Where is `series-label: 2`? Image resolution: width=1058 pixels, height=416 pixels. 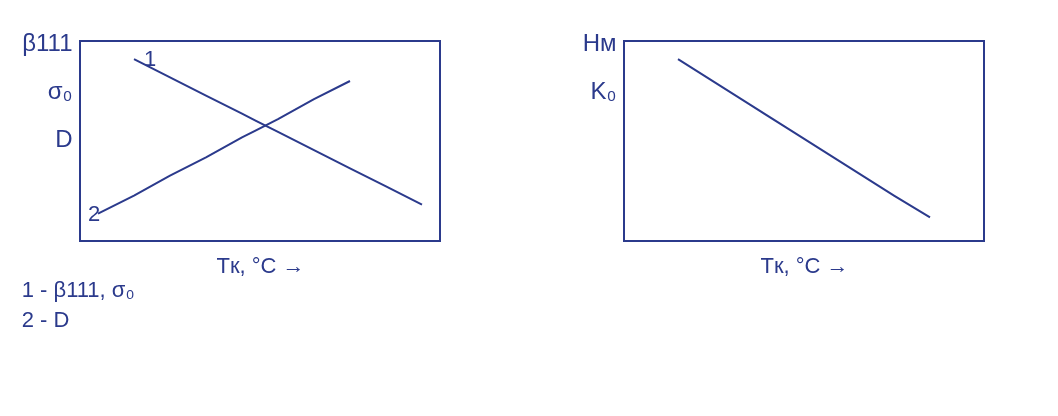 series-label: 2 is located at coordinates (94, 213).